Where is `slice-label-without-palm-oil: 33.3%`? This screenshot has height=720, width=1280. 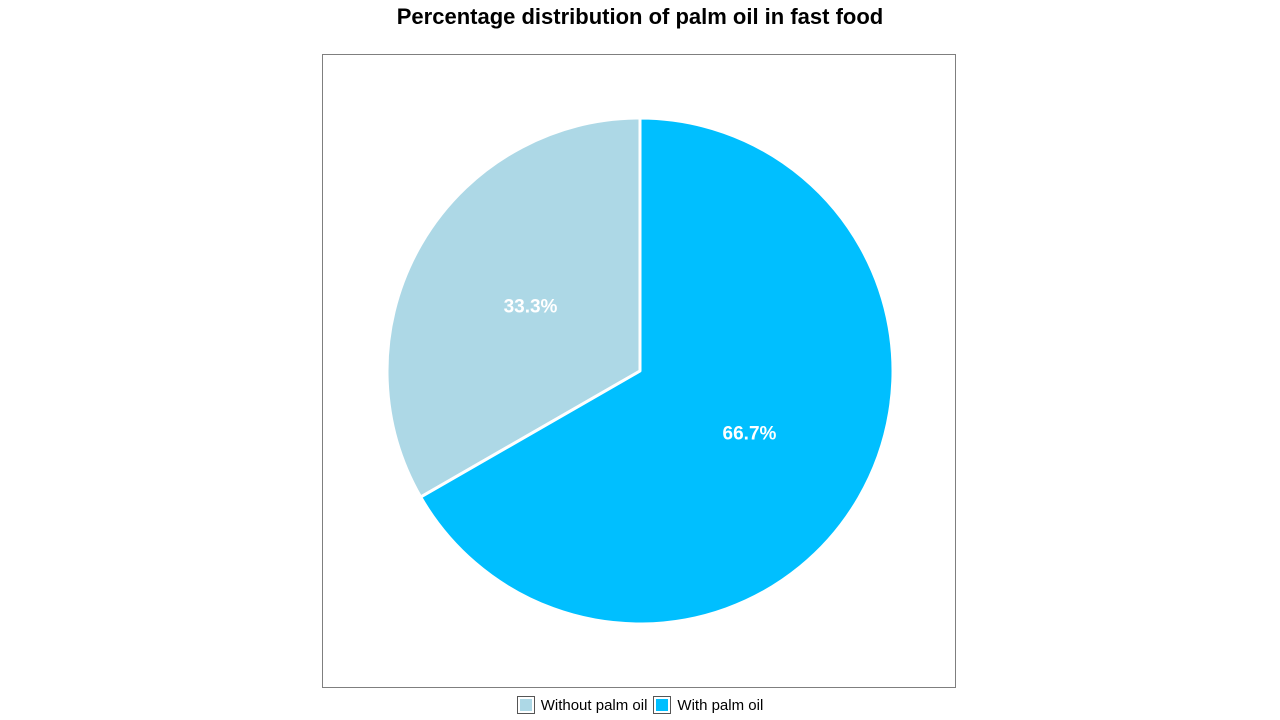 slice-label-without-palm-oil: 33.3% is located at coordinates (531, 307).